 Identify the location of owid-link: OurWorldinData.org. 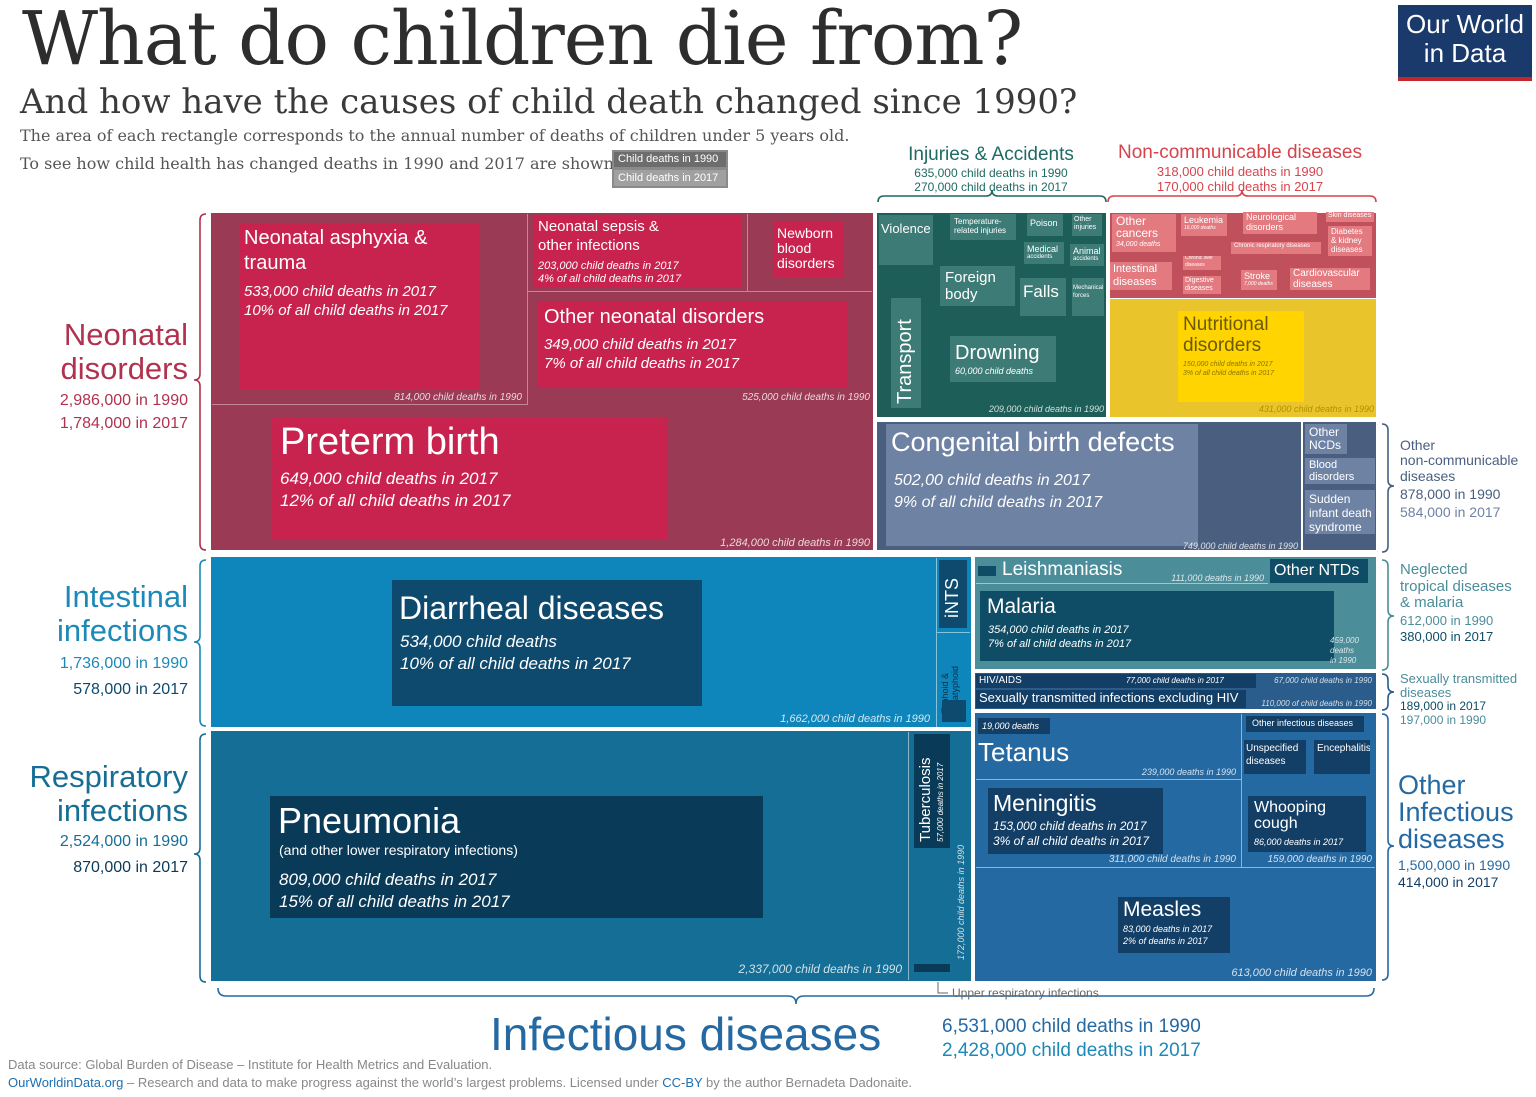
(66, 1082).